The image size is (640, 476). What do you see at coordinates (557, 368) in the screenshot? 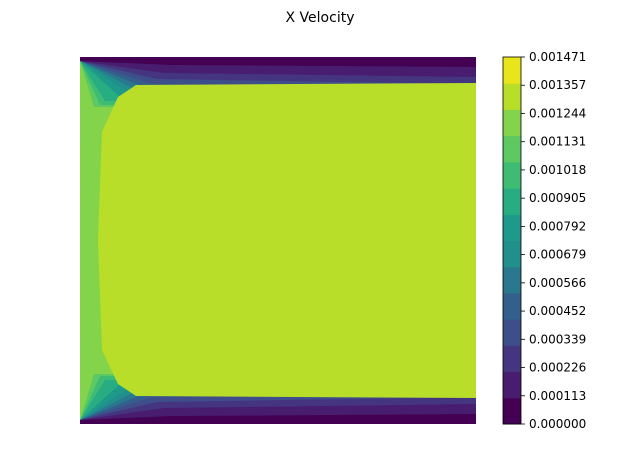
I see `colorbar-tick-label: 0.000226` at bounding box center [557, 368].